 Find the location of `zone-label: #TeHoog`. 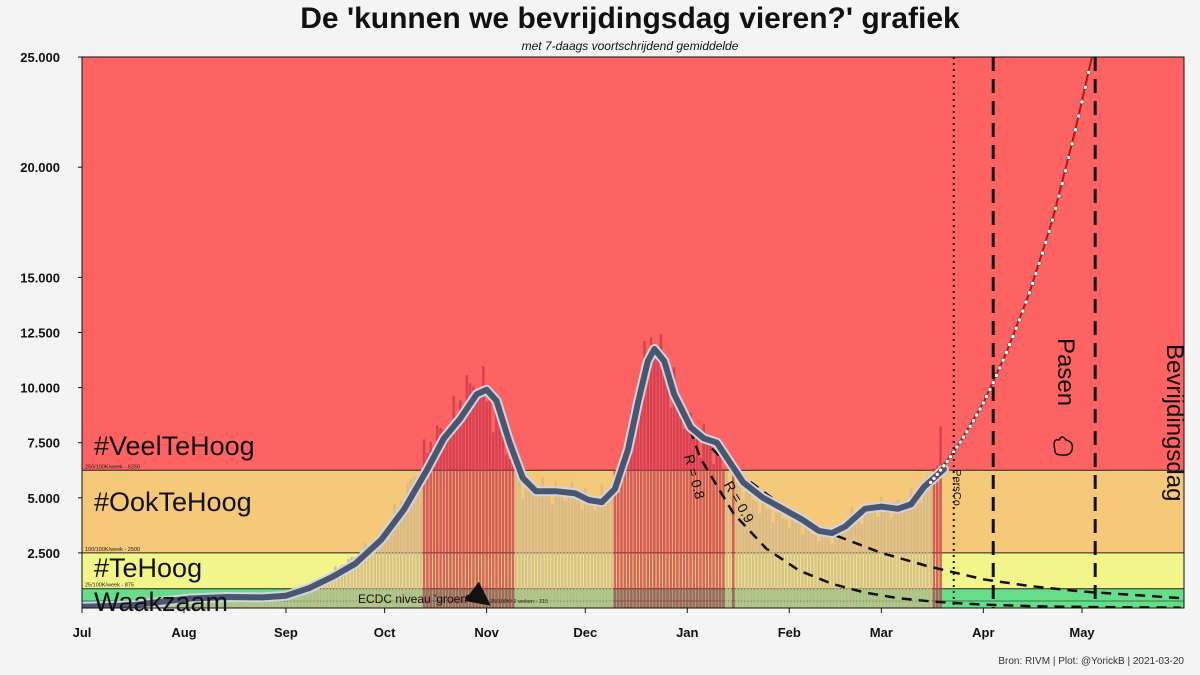

zone-label: #TeHoog is located at coordinates (148, 568).